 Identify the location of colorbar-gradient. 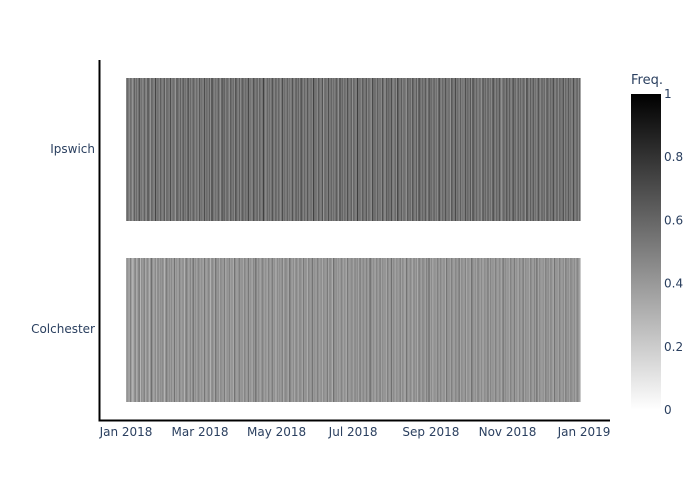
(646, 252).